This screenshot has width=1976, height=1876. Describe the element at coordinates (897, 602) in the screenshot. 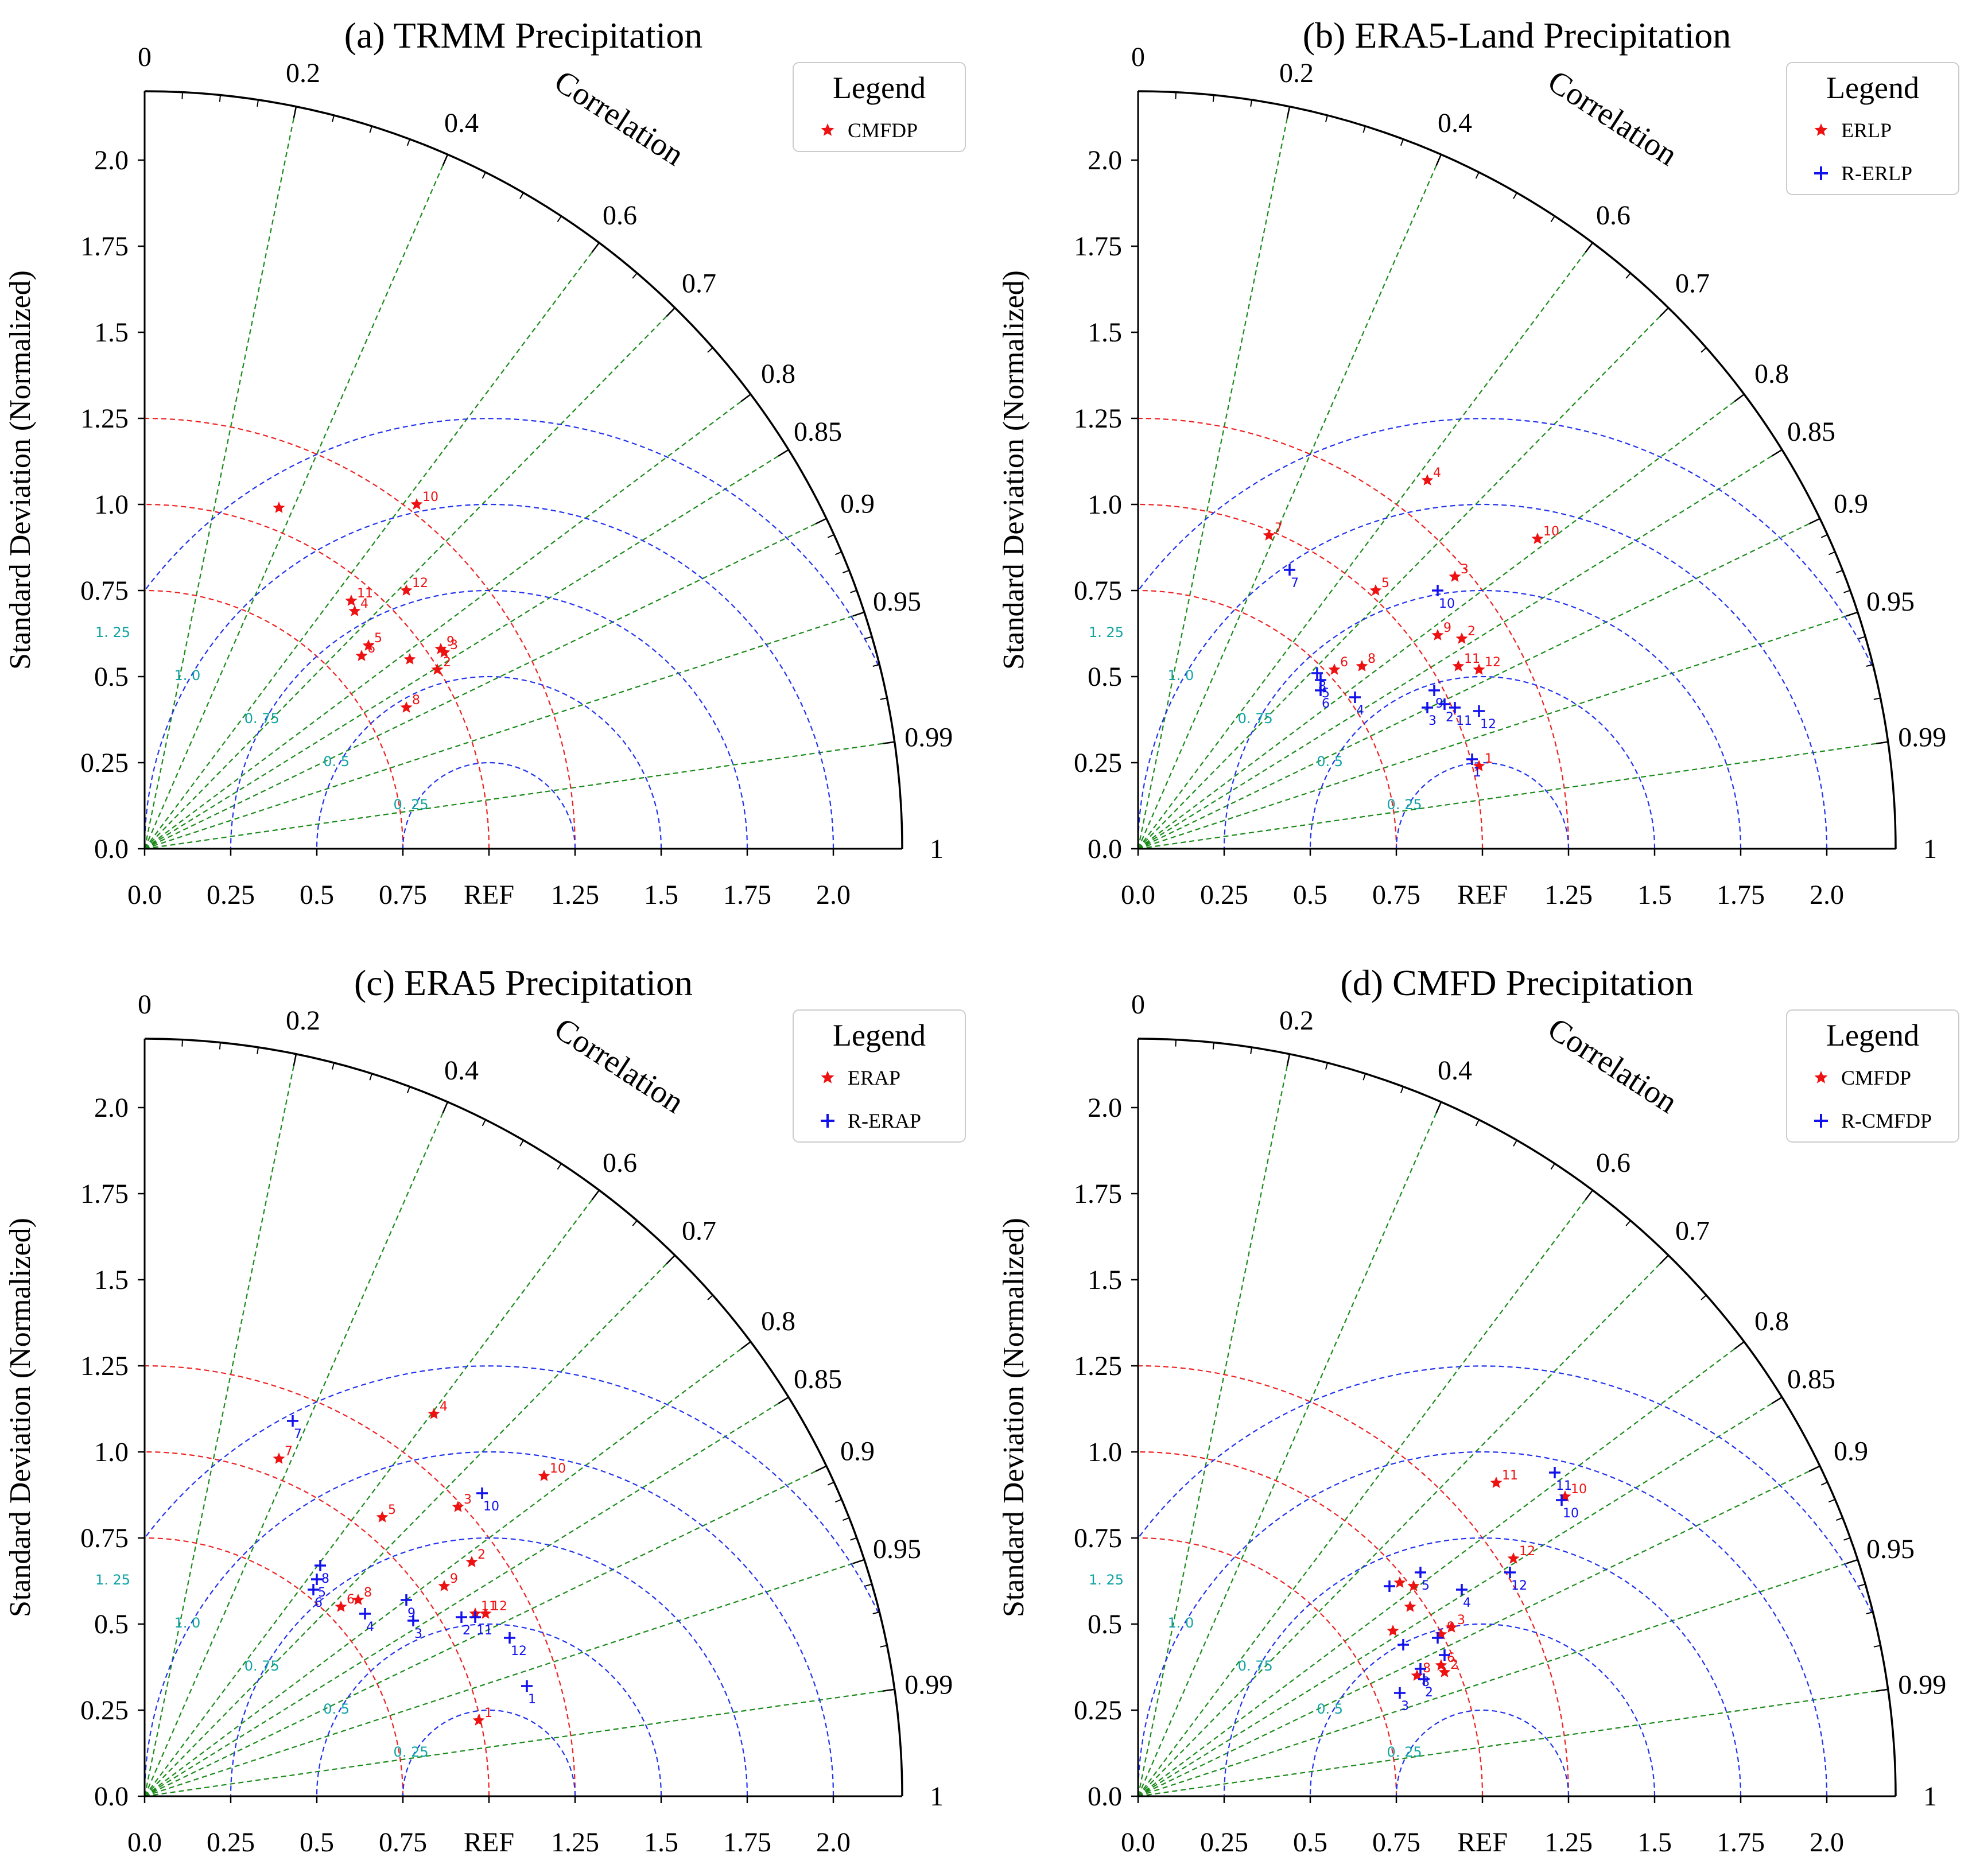

I see `correlation-tick-label: 0.95` at that location.